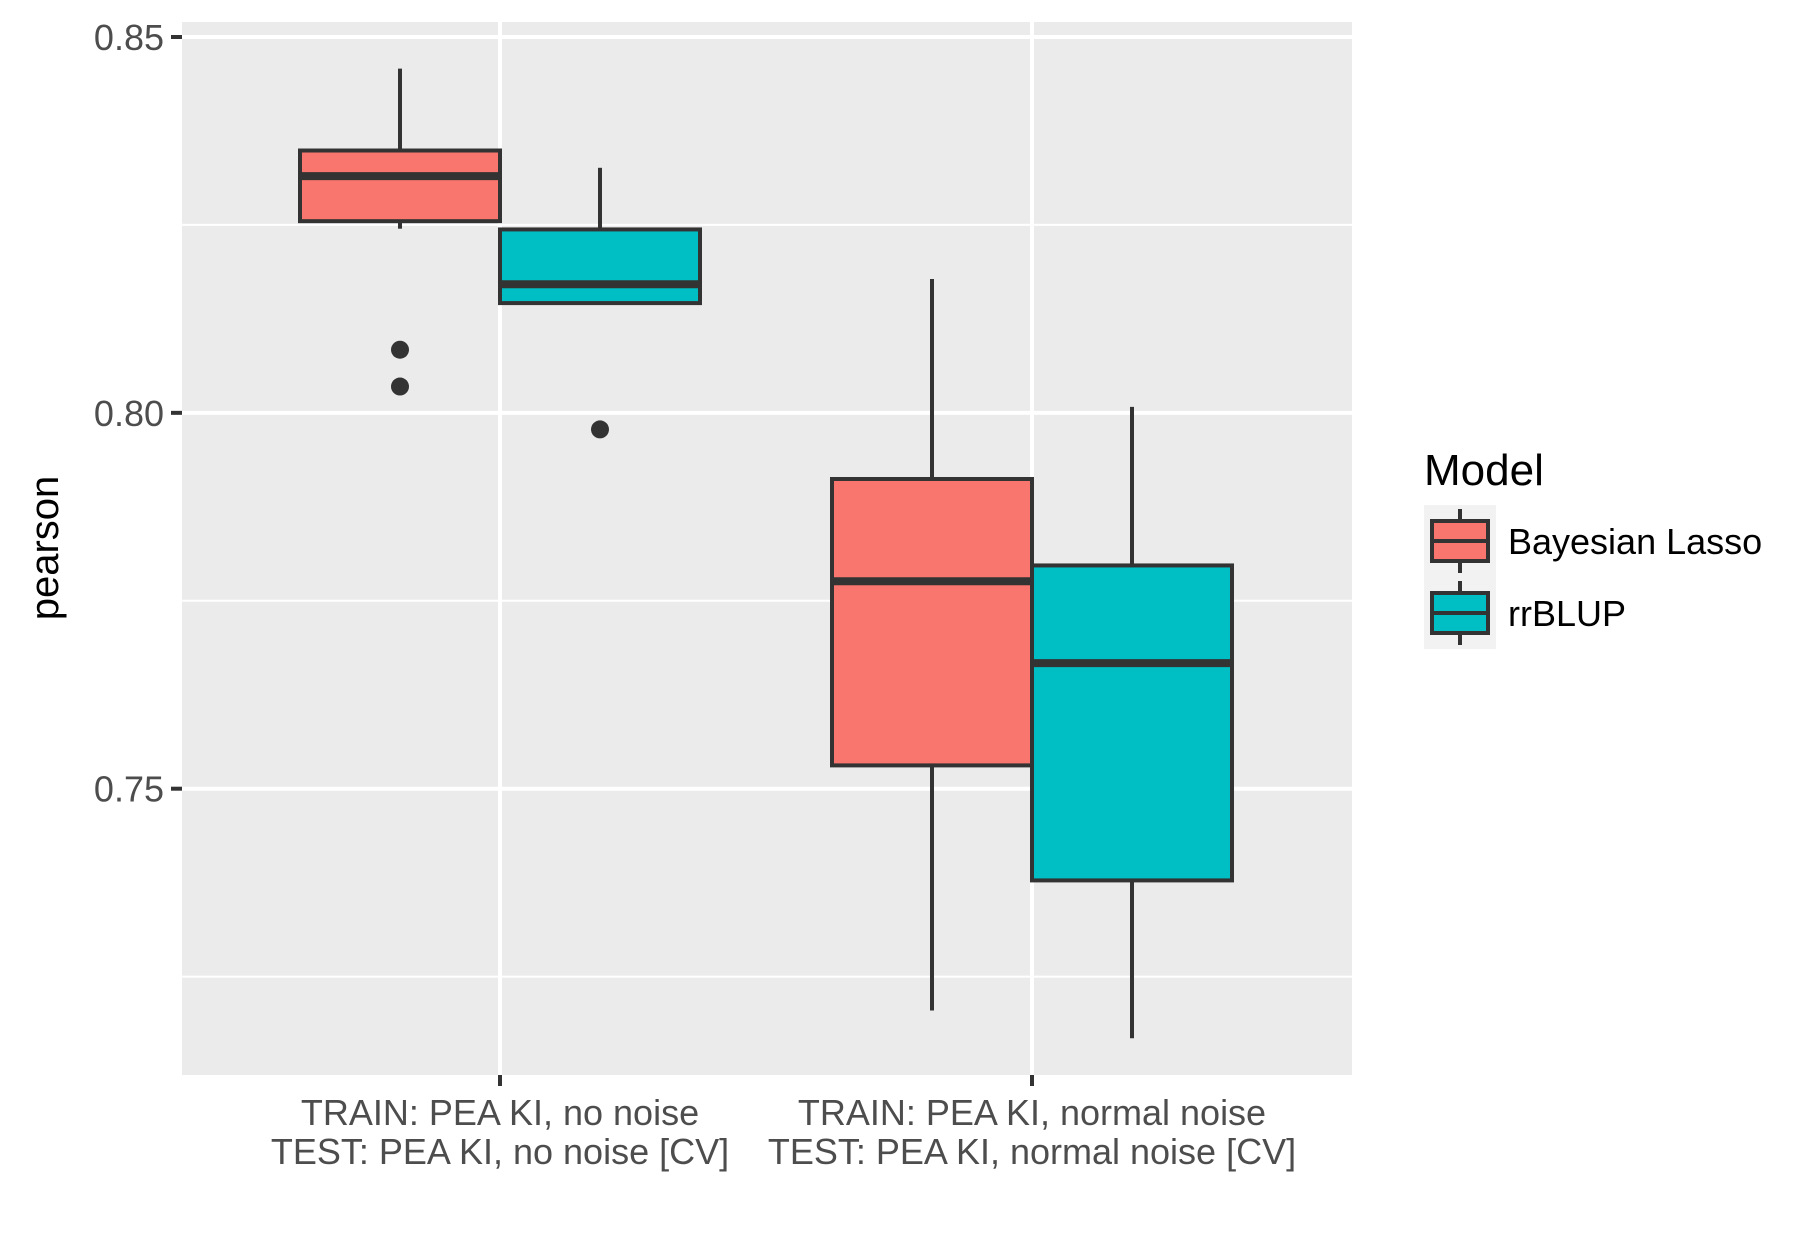  I want to click on y-tick-label: 0.75, so click(129, 789).